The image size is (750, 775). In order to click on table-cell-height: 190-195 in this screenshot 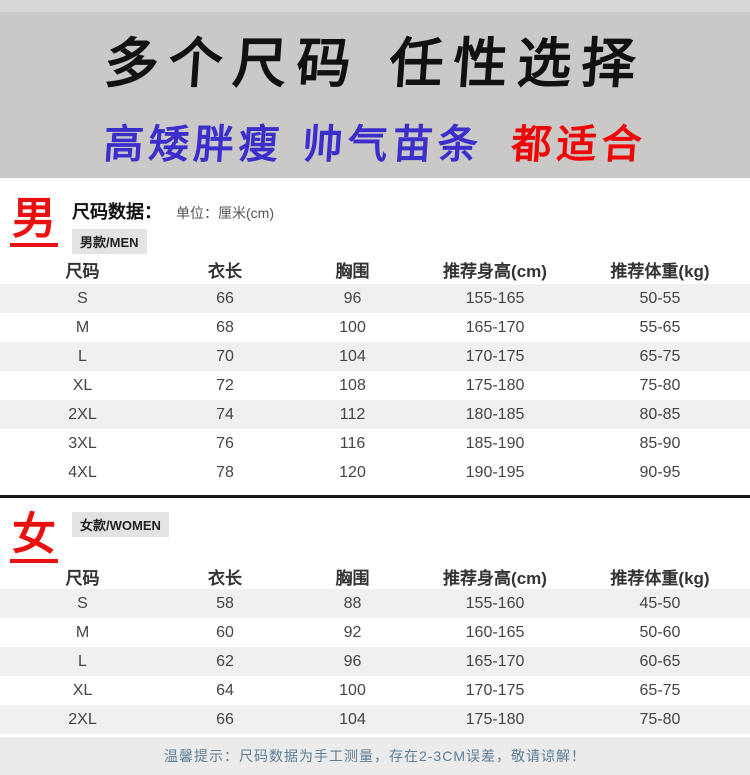, I will do `click(495, 472)`.